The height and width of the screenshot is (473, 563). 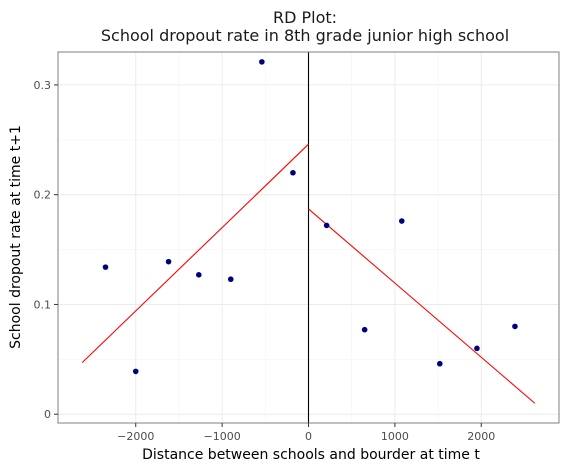 What do you see at coordinates (305, 17) in the screenshot?
I see `chart-title-line-1: RD Plot:` at bounding box center [305, 17].